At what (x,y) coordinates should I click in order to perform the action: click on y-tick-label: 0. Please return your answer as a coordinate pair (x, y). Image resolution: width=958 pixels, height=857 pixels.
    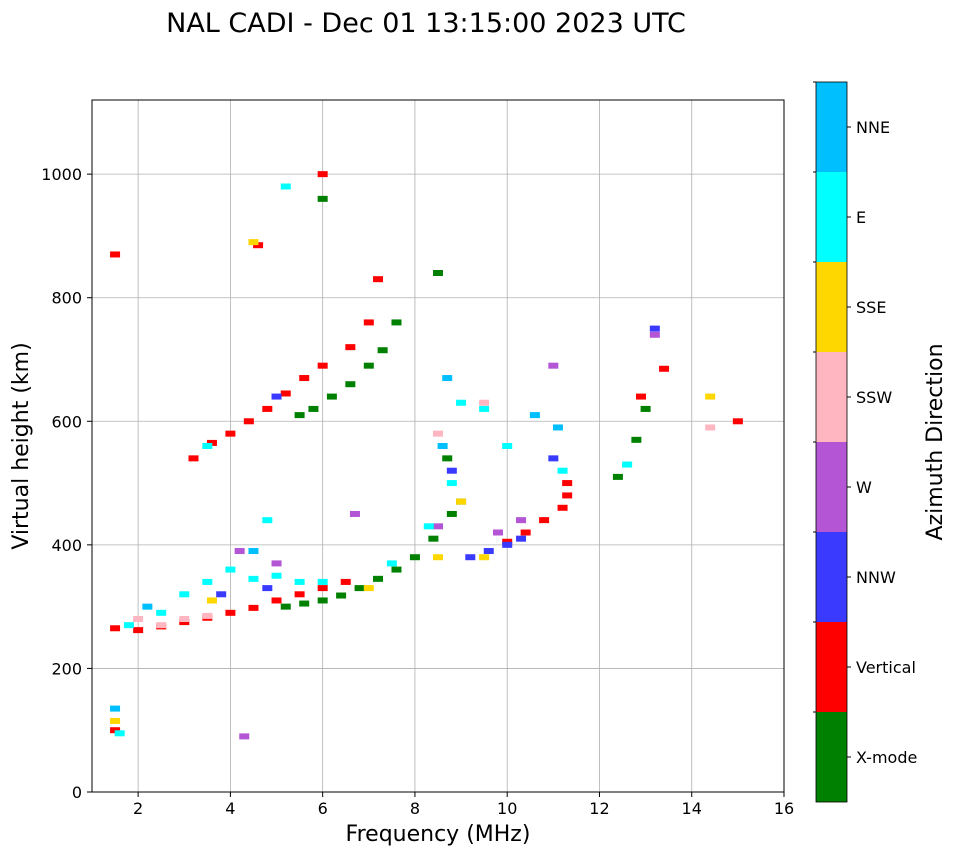
    Looking at the image, I should click on (77, 792).